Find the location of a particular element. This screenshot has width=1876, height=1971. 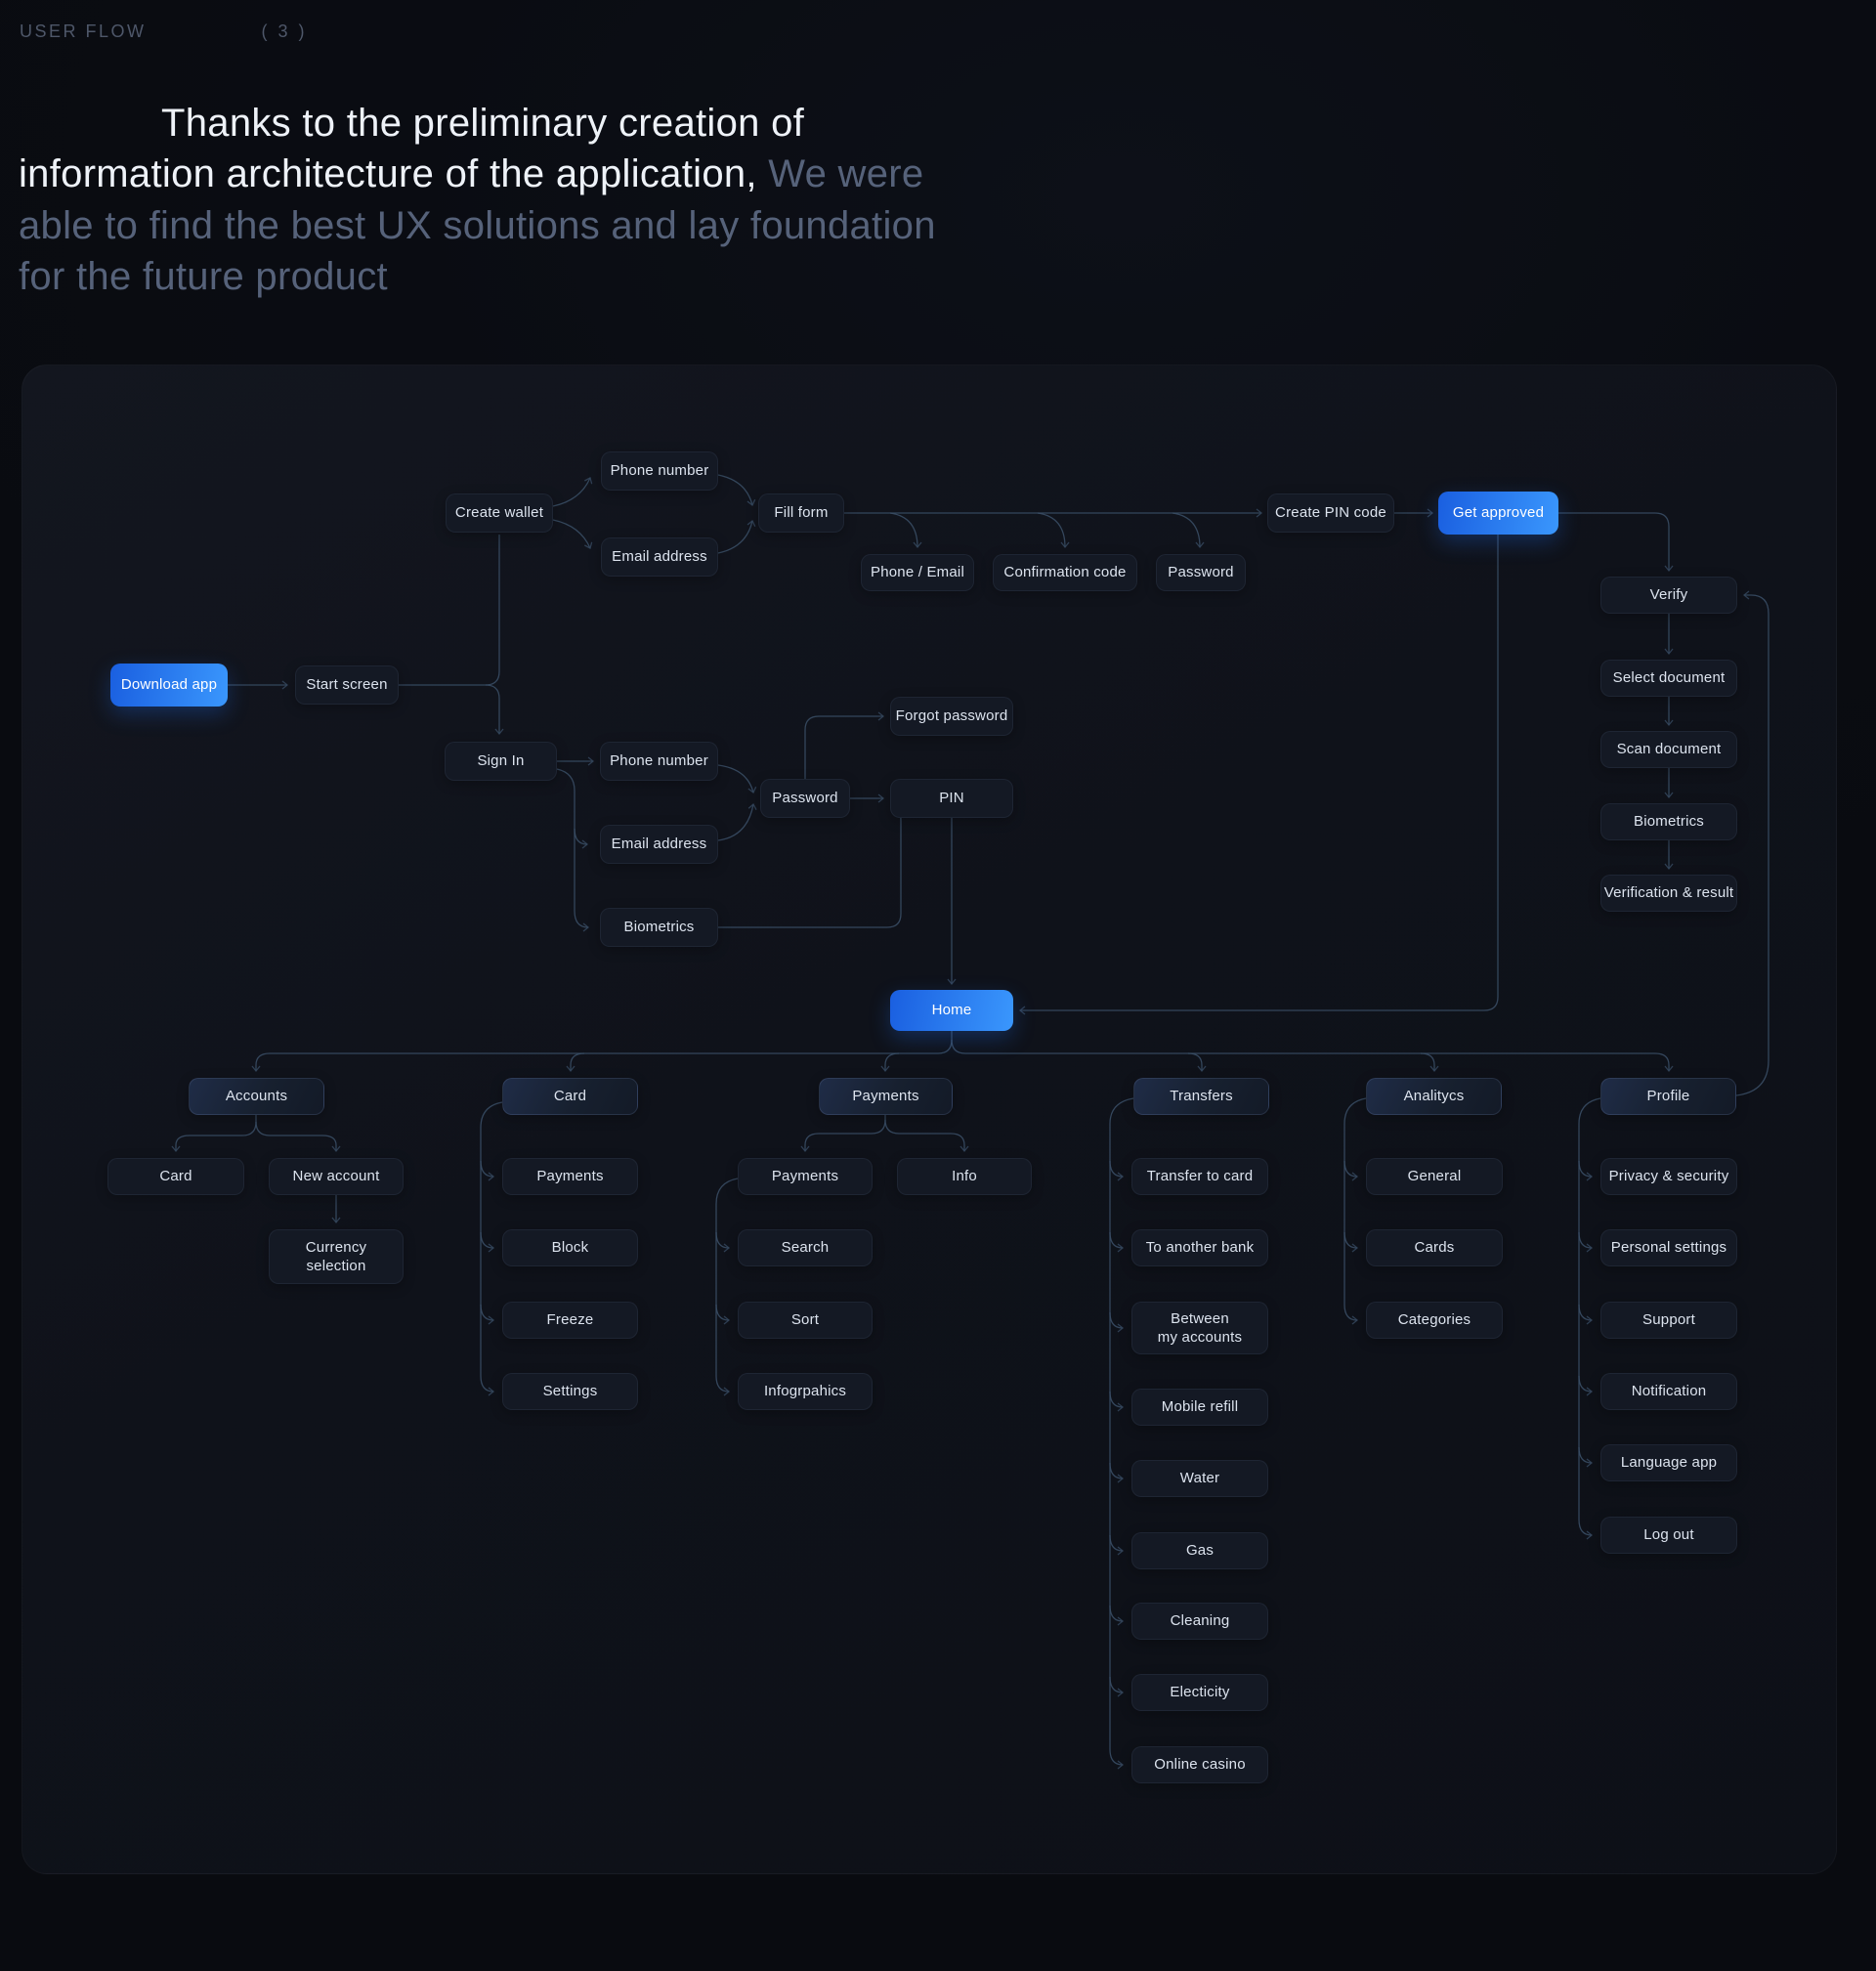

node-fill-form: Fill form is located at coordinates (801, 513).